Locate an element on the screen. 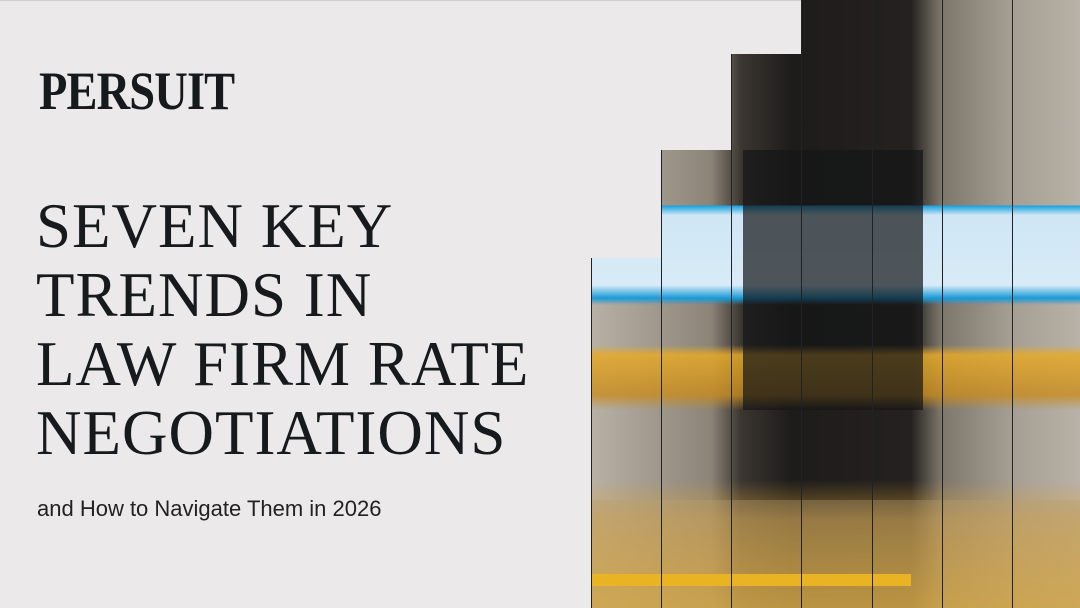 The height and width of the screenshot is (608, 1080). top-border is located at coordinates (540, 0).